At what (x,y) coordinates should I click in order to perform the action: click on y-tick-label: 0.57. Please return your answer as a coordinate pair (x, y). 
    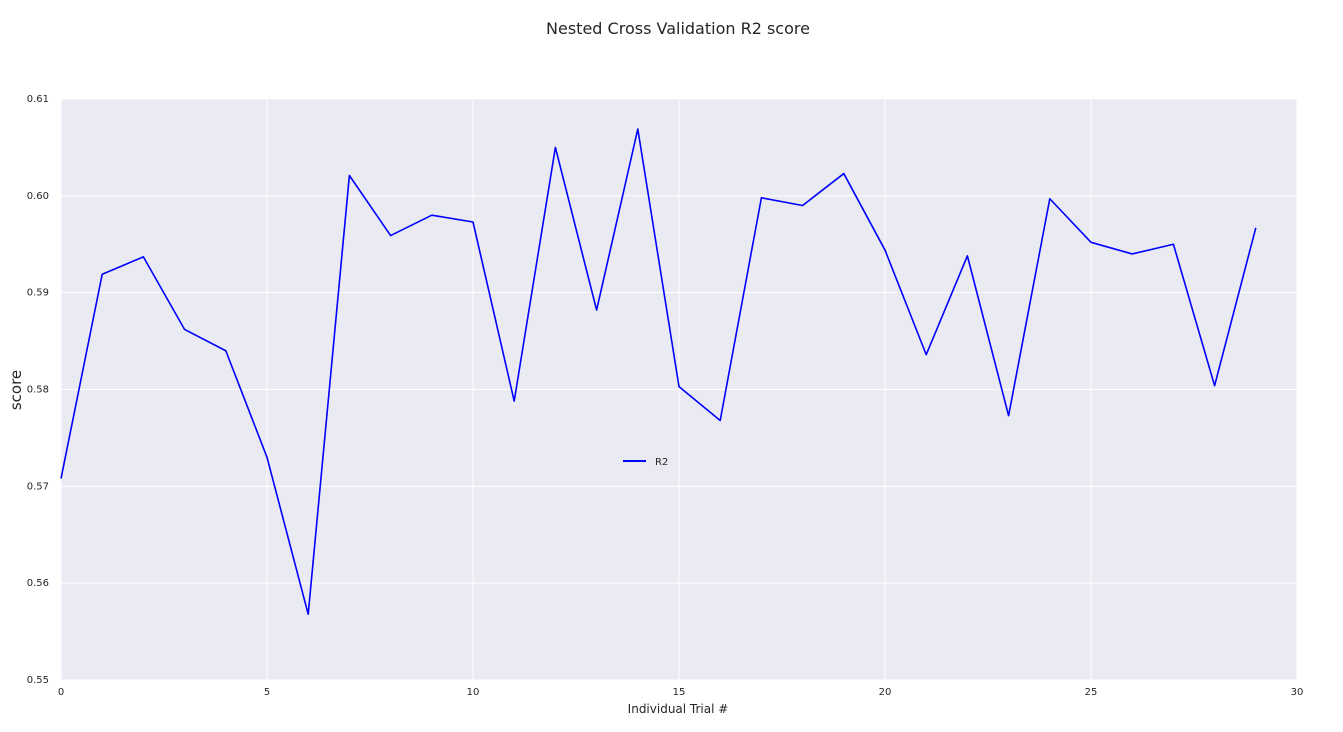
    Looking at the image, I should click on (38, 486).